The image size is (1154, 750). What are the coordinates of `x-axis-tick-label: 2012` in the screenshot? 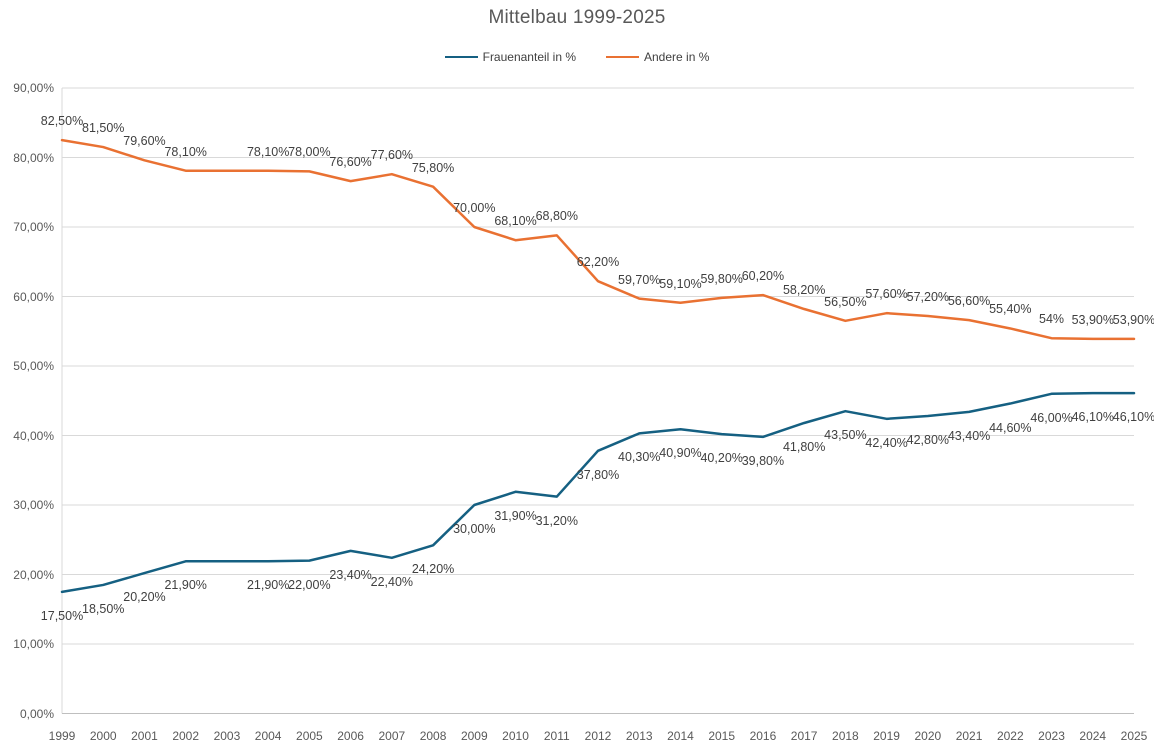 It's located at (598, 736).